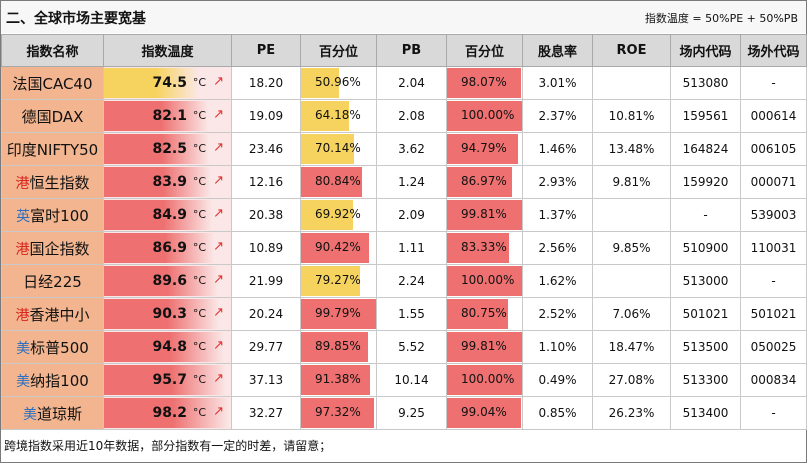  Describe the element at coordinates (76, 19) in the screenshot. I see `section-title: 二、全球市场主要宽基` at that location.